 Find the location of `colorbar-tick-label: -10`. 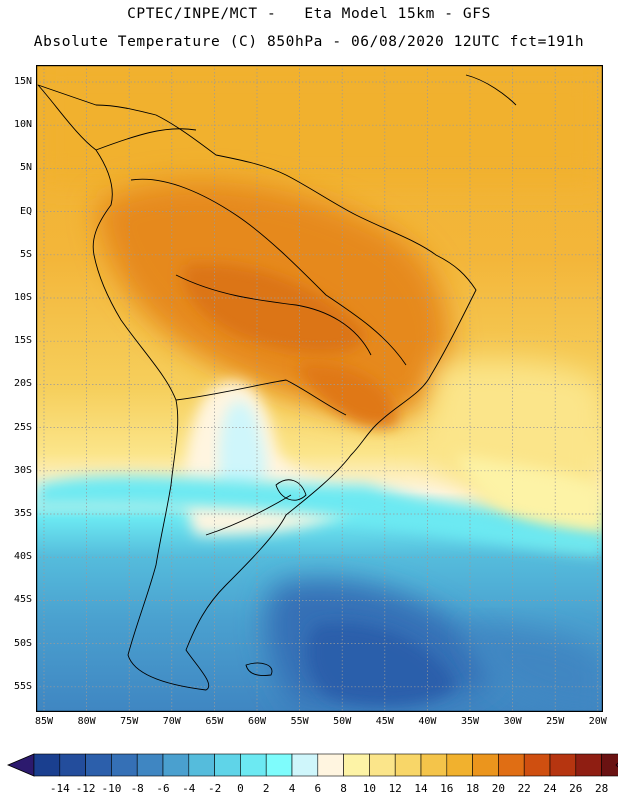

colorbar-tick-label: -10 is located at coordinates (111, 788).